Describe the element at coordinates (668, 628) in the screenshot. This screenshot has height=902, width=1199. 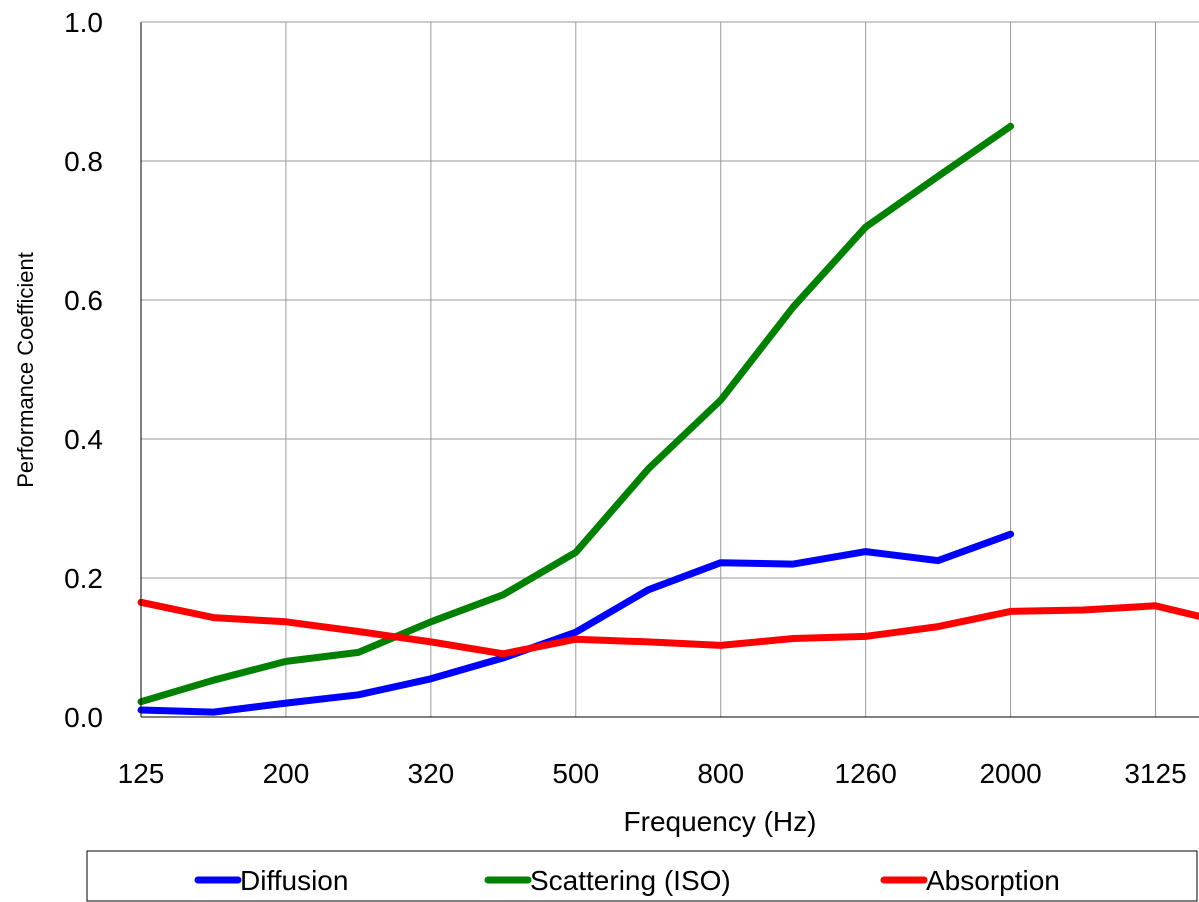
I see `series-line-absorption` at that location.